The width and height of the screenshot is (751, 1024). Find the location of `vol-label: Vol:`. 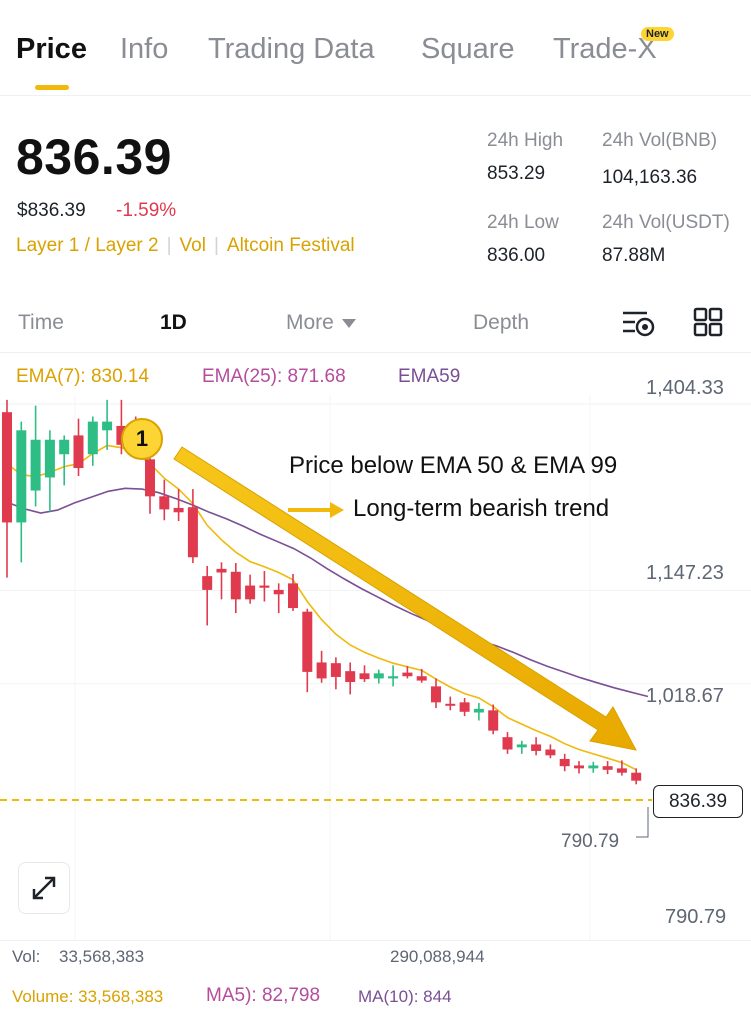

vol-label: Vol: is located at coordinates (26, 956).